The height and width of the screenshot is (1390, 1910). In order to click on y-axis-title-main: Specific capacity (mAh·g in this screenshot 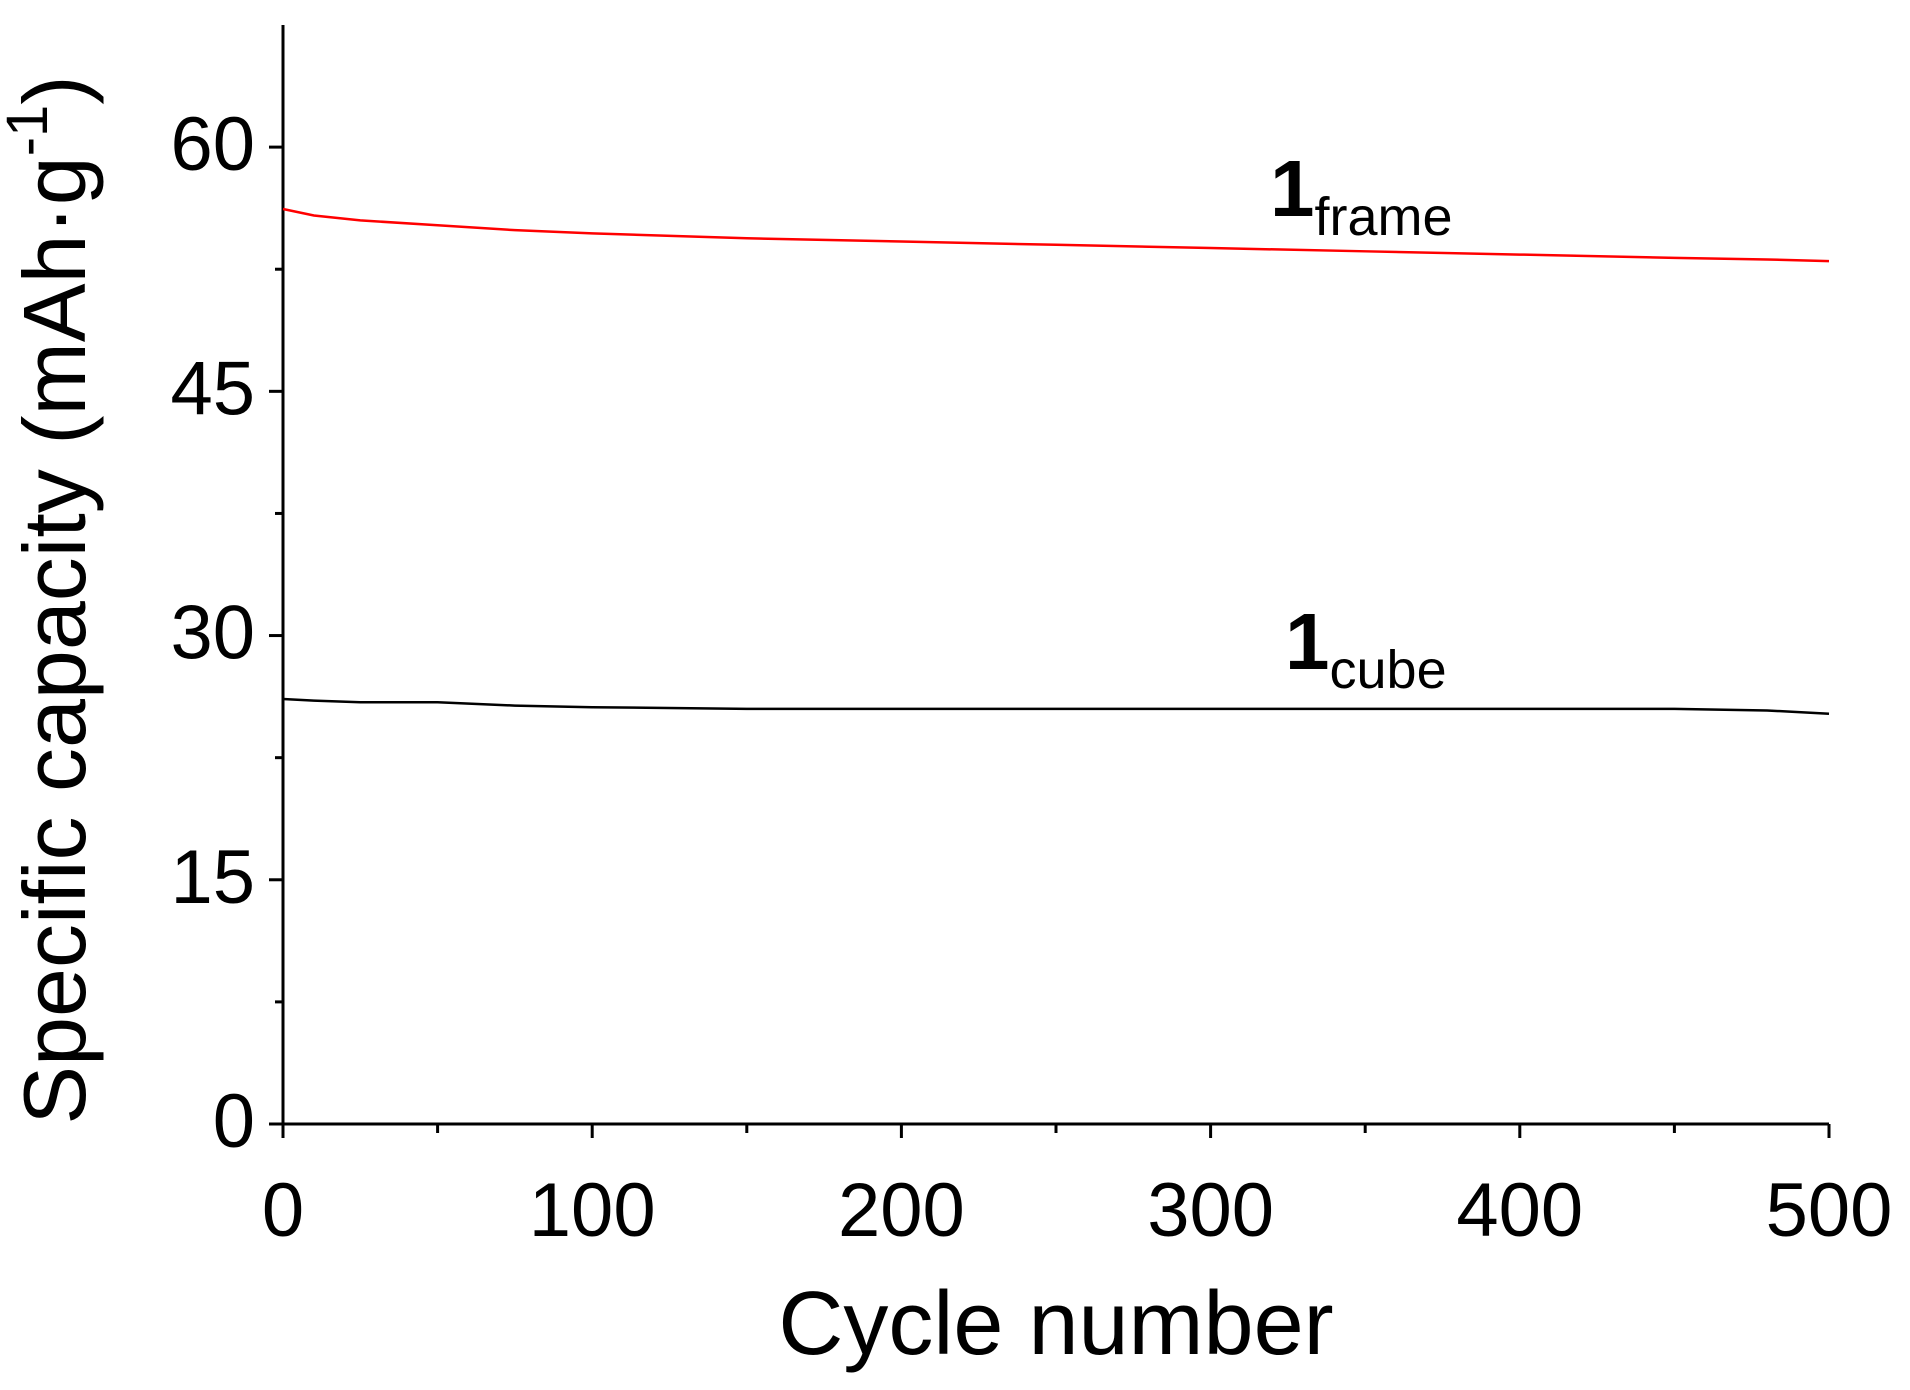, I will do `click(54, 640)`.